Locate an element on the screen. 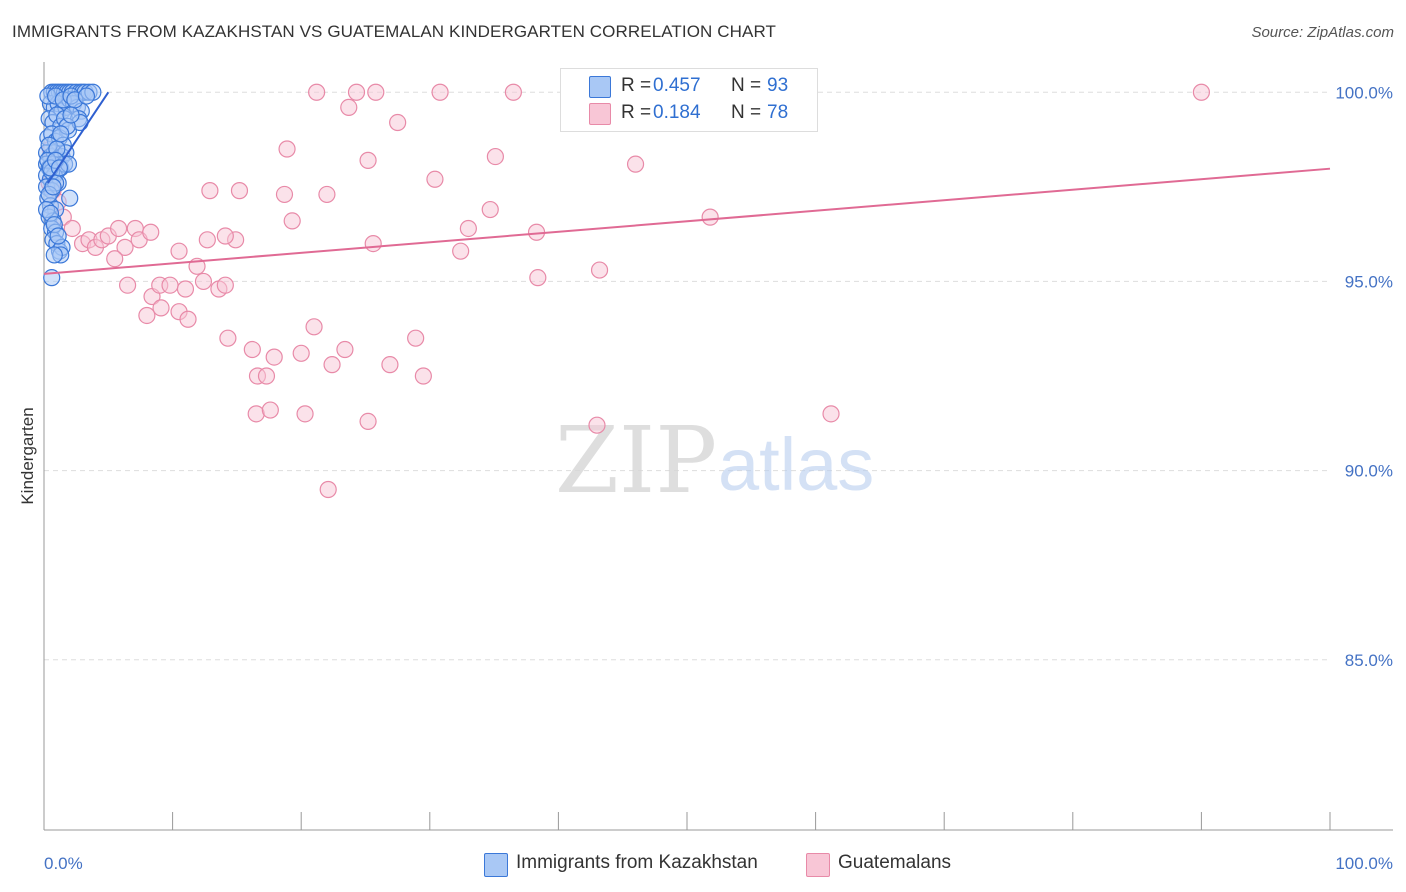 The width and height of the screenshot is (1406, 892). watermark-atlas: atlas is located at coordinates (796, 464).